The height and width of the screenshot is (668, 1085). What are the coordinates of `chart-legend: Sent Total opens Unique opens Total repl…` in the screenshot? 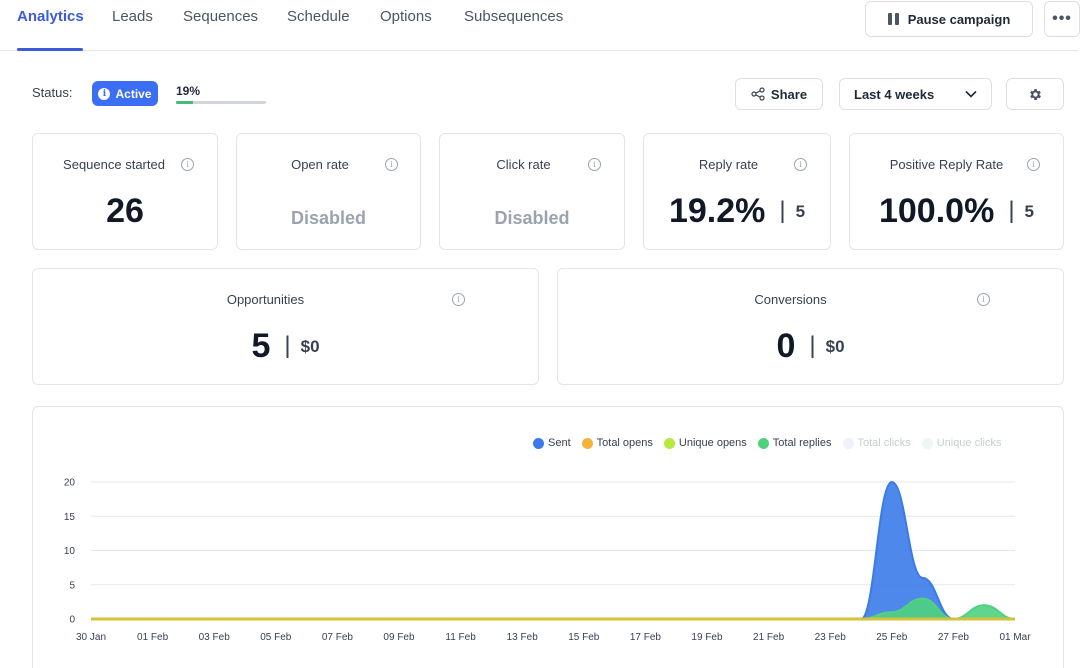 It's located at (773, 443).